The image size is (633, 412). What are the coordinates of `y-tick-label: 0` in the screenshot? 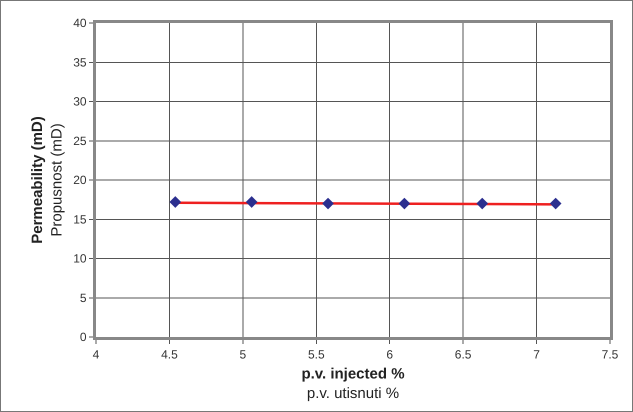 It's located at (83, 337).